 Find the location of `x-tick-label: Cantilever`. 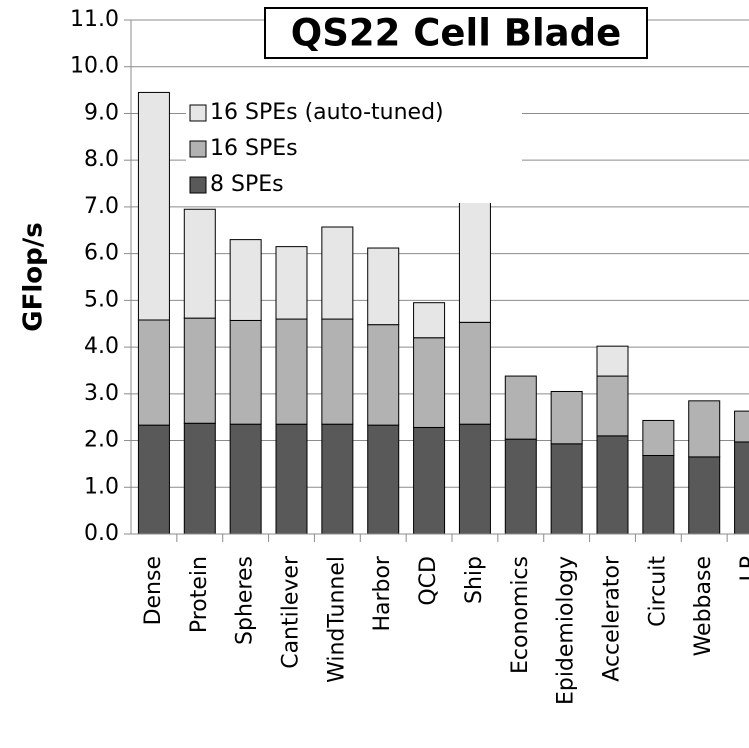

x-tick-label: Cantilever is located at coordinates (291, 612).